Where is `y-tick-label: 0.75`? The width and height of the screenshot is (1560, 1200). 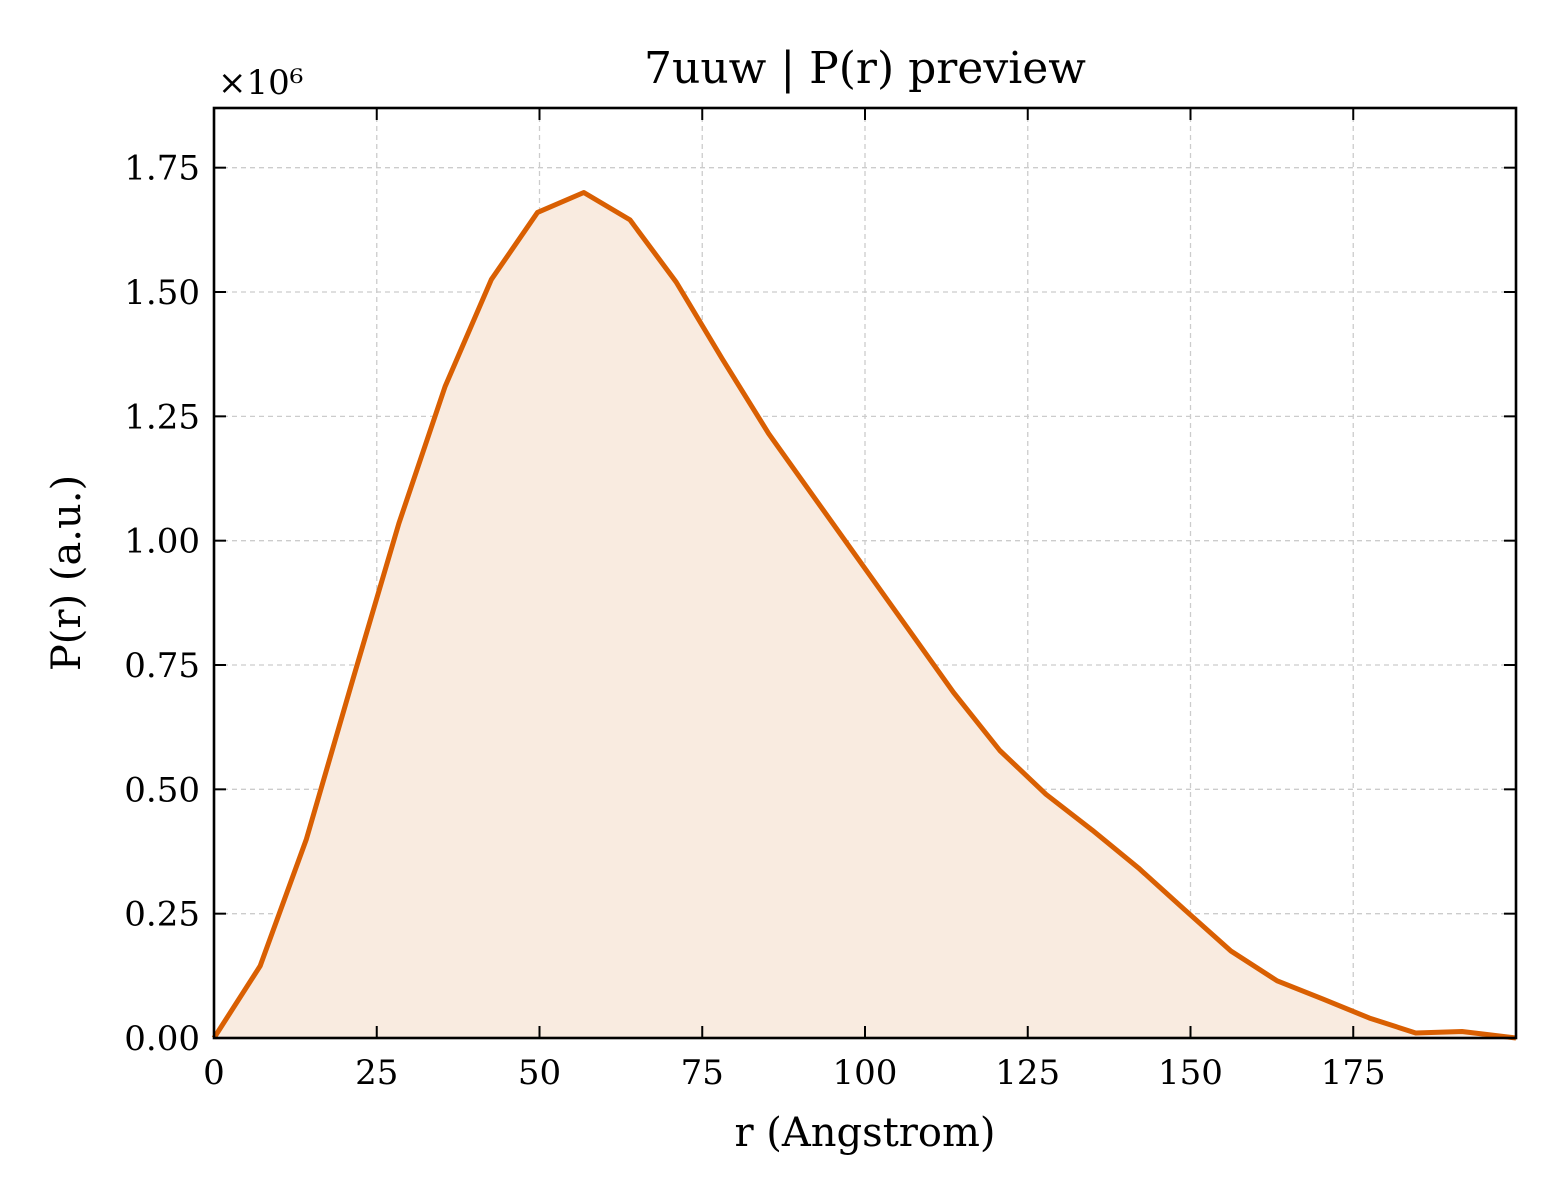 y-tick-label: 0.75 is located at coordinates (162, 666).